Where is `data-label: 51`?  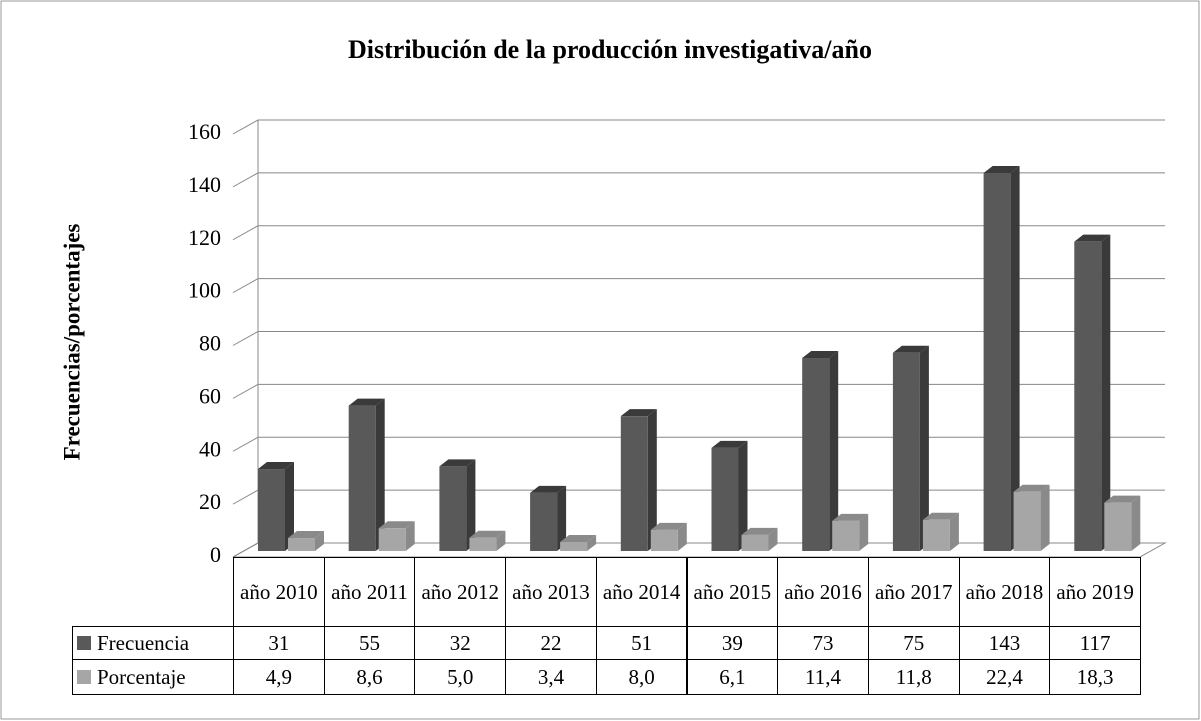 data-label: 51 is located at coordinates (641, 643).